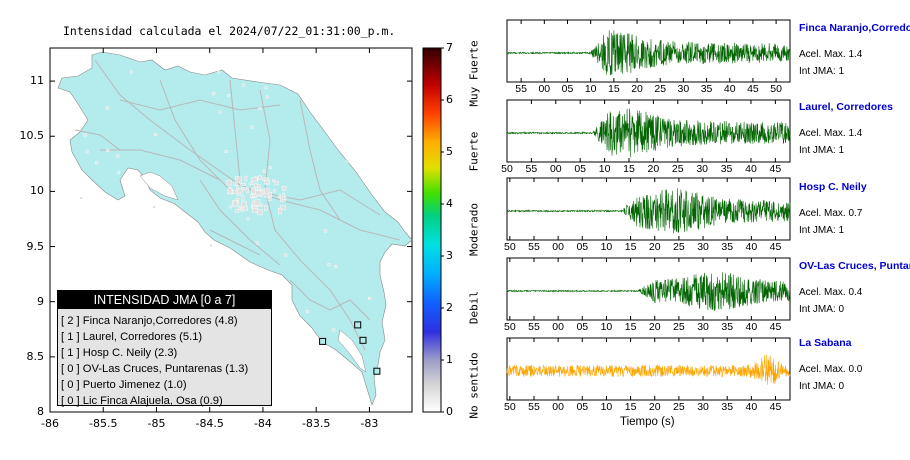 The image size is (910, 460). What do you see at coordinates (449, 151) in the screenshot?
I see `colorbar-tick-label: 5` at bounding box center [449, 151].